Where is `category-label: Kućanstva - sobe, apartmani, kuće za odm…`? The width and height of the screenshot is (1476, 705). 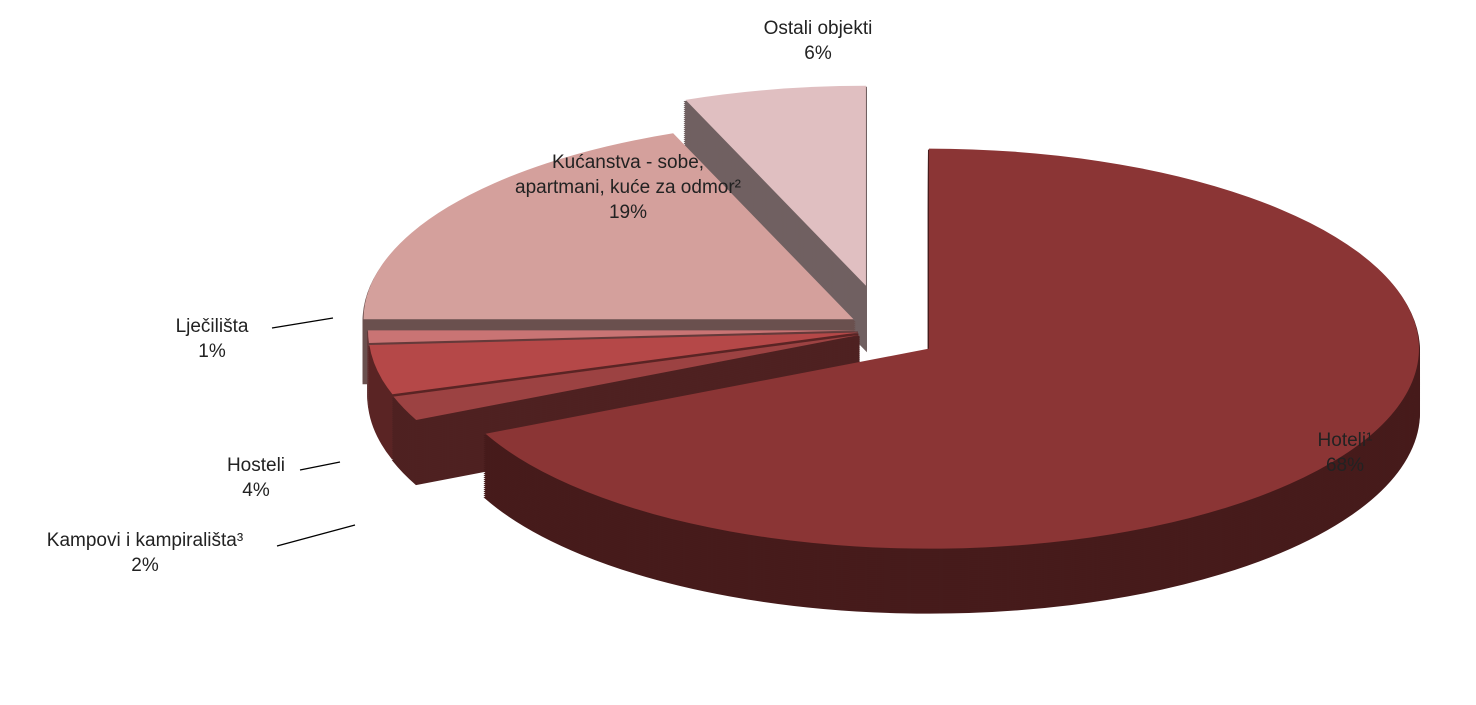
category-label: Kućanstva - sobe, apartmani, kuće za odm… is located at coordinates (628, 175).